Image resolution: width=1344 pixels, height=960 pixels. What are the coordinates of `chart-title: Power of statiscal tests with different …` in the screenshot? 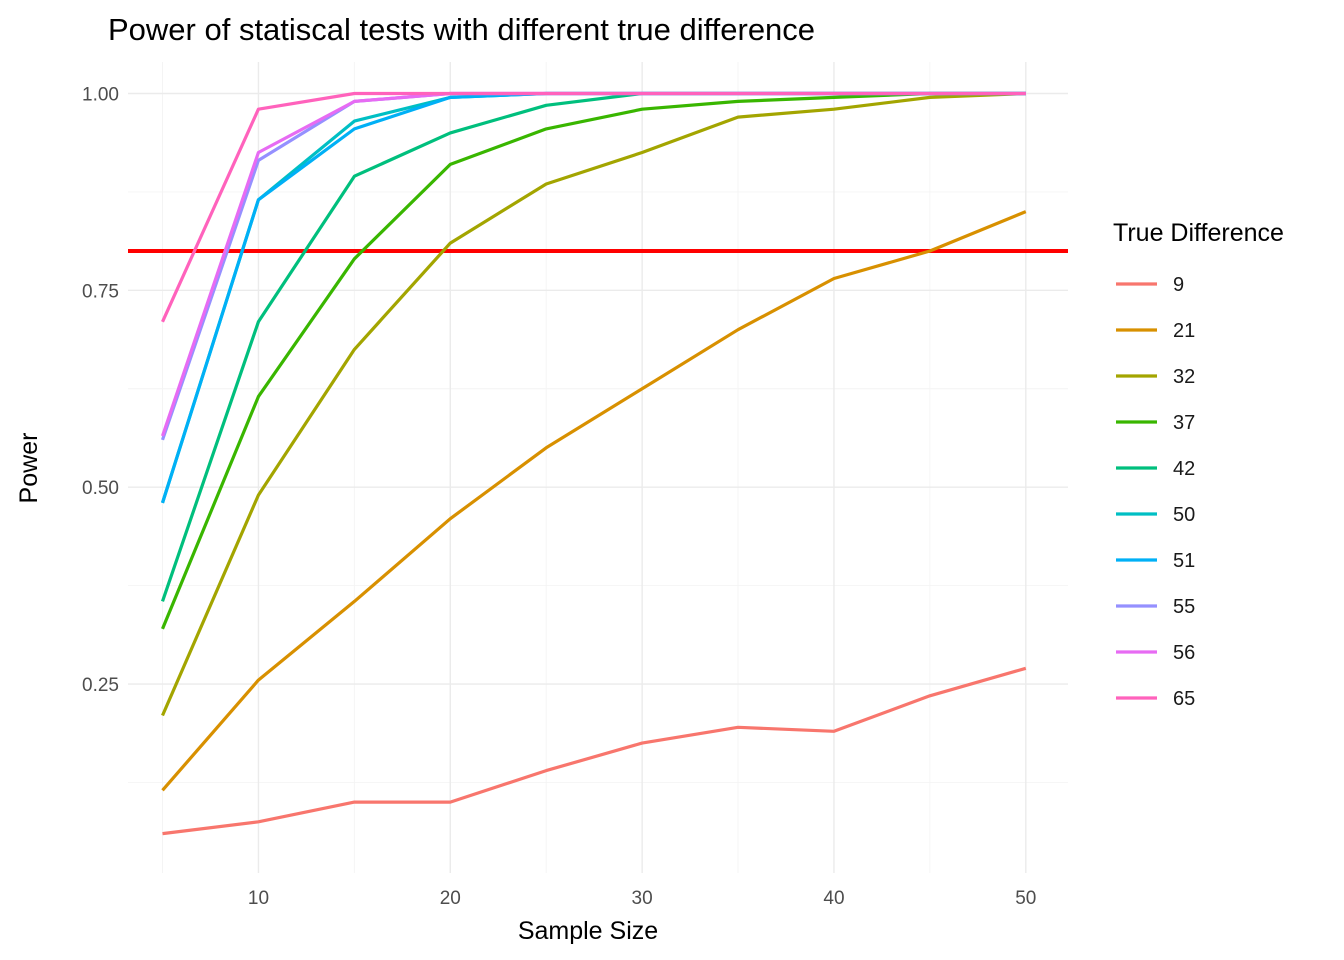 It's located at (461, 29).